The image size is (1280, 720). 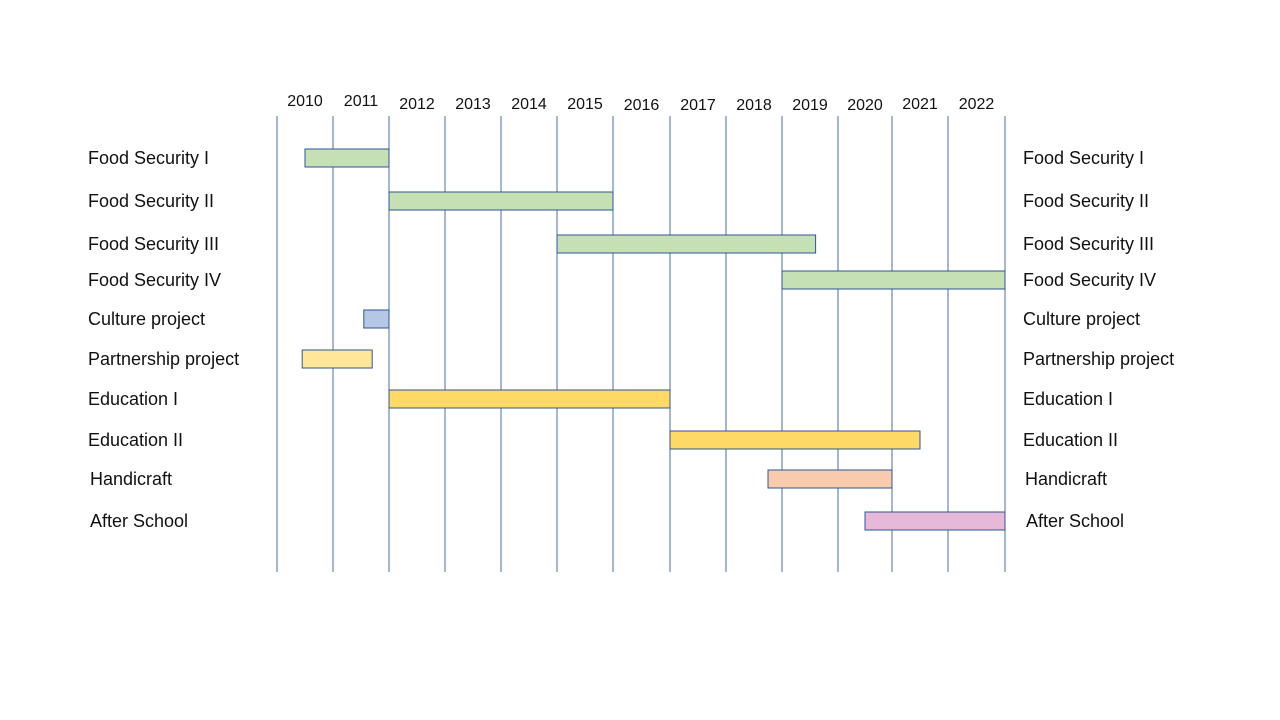 What do you see at coordinates (1081, 319) in the screenshot?
I see `right-label-culture-project: Culture project` at bounding box center [1081, 319].